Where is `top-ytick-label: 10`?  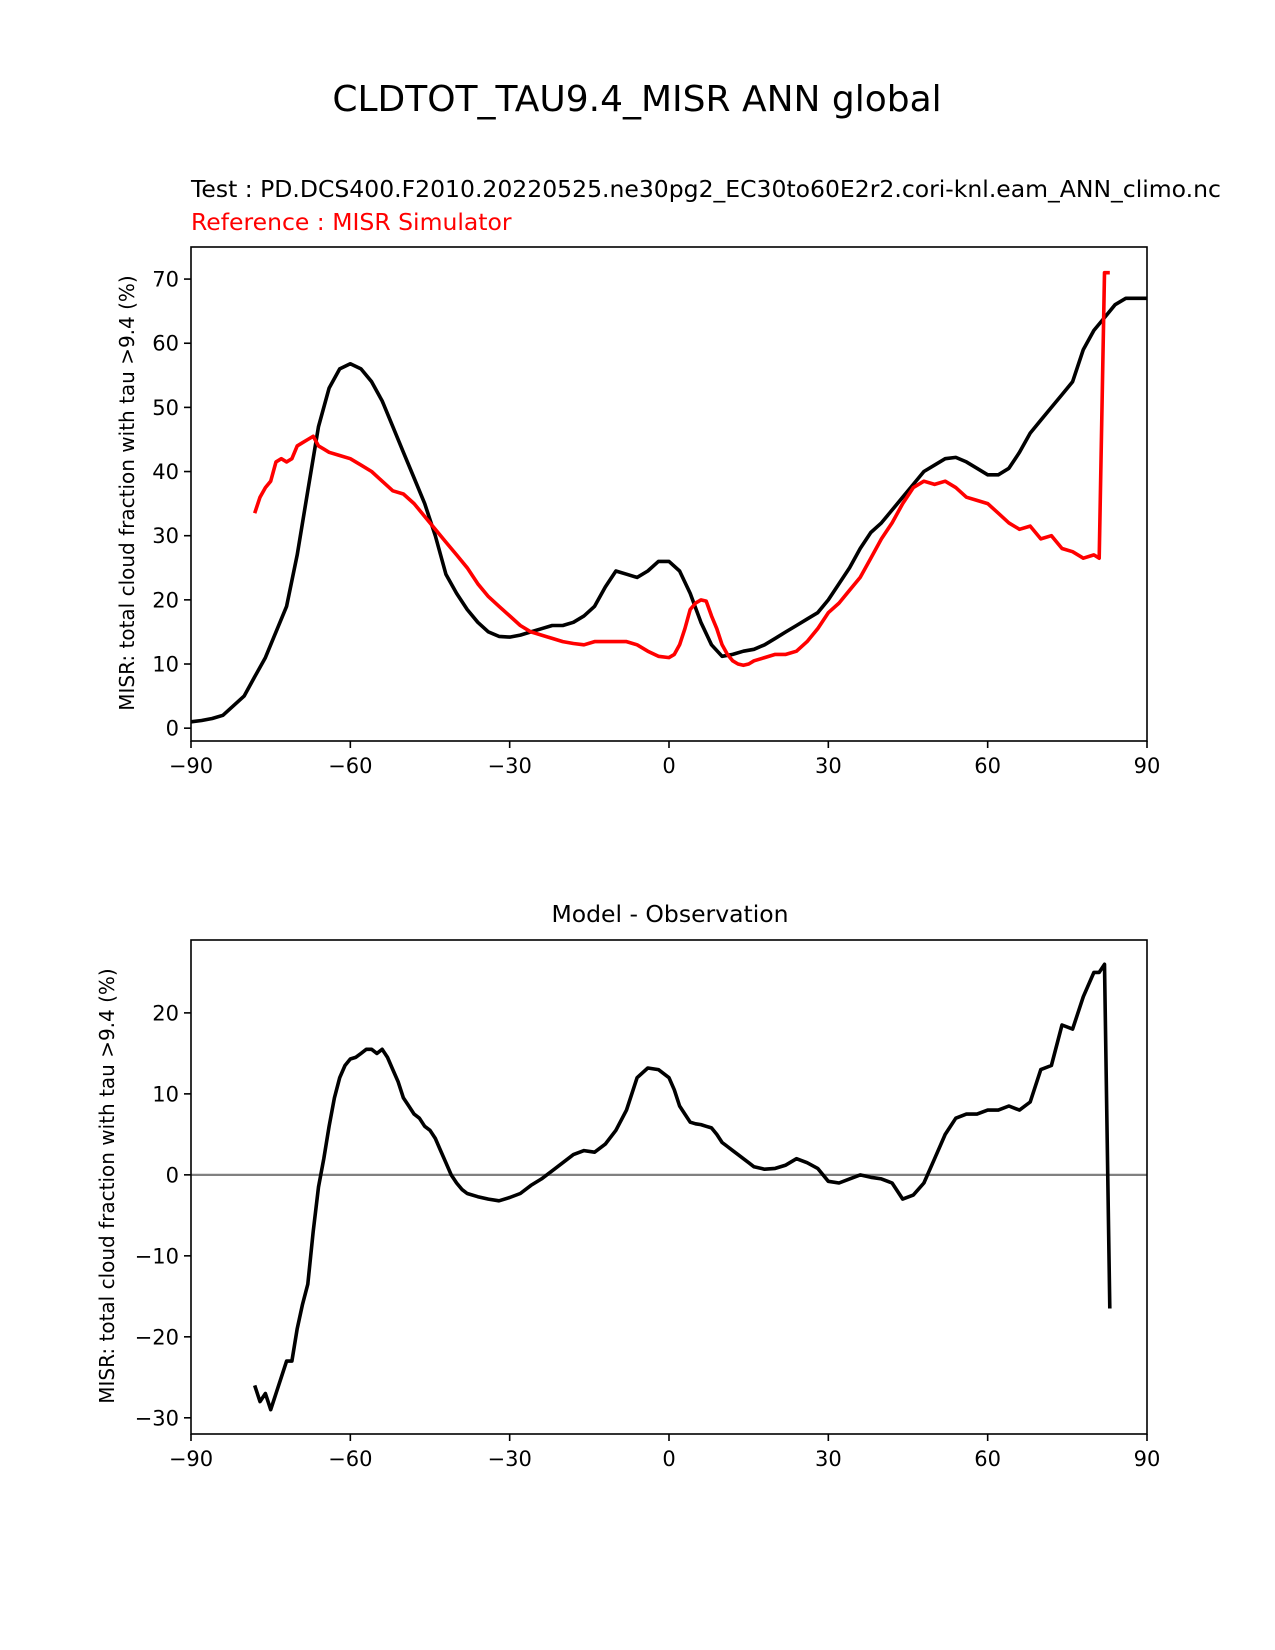
top-ytick-label: 10 is located at coordinates (165, 665).